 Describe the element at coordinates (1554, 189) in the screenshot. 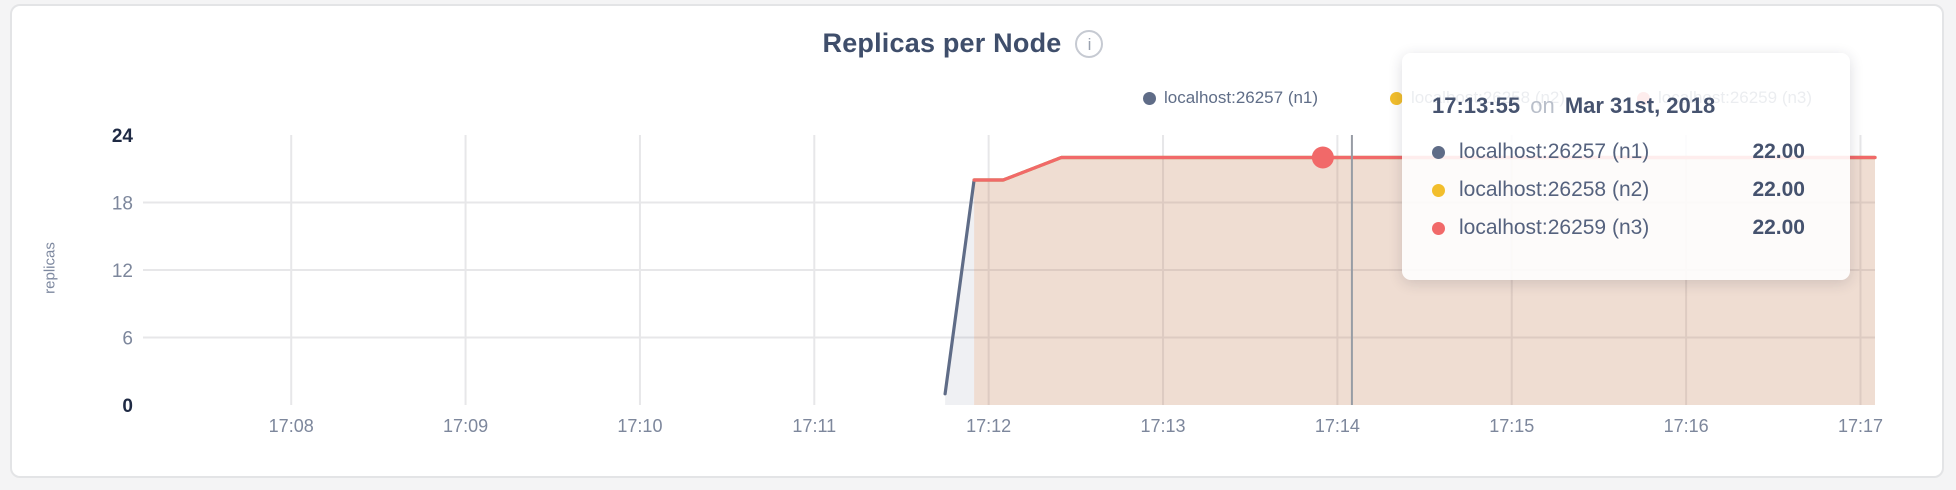

I see `tooltip-series-name: localhost:26258 (n2)` at that location.